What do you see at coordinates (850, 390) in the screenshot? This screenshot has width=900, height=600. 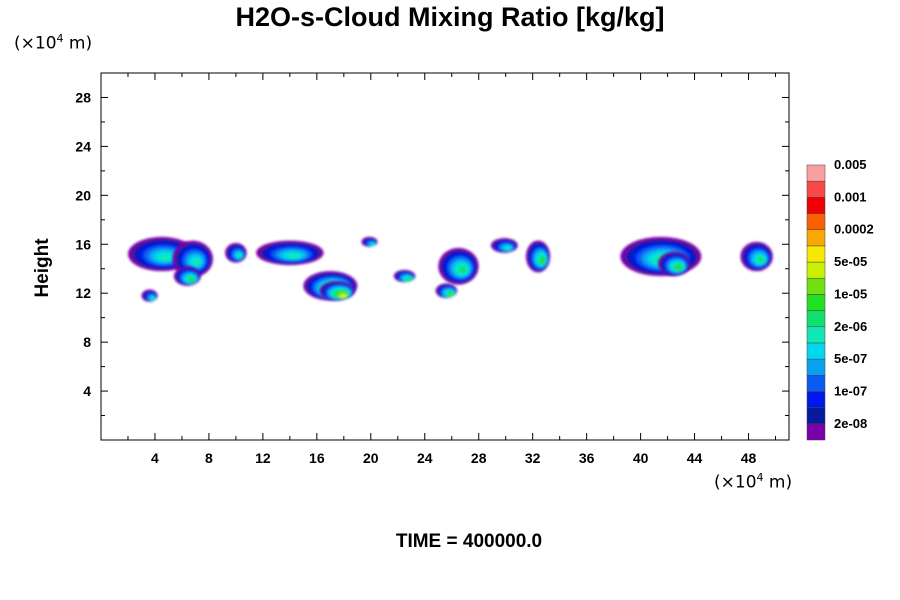 I see `colorbar-label: 1e-07` at bounding box center [850, 390].